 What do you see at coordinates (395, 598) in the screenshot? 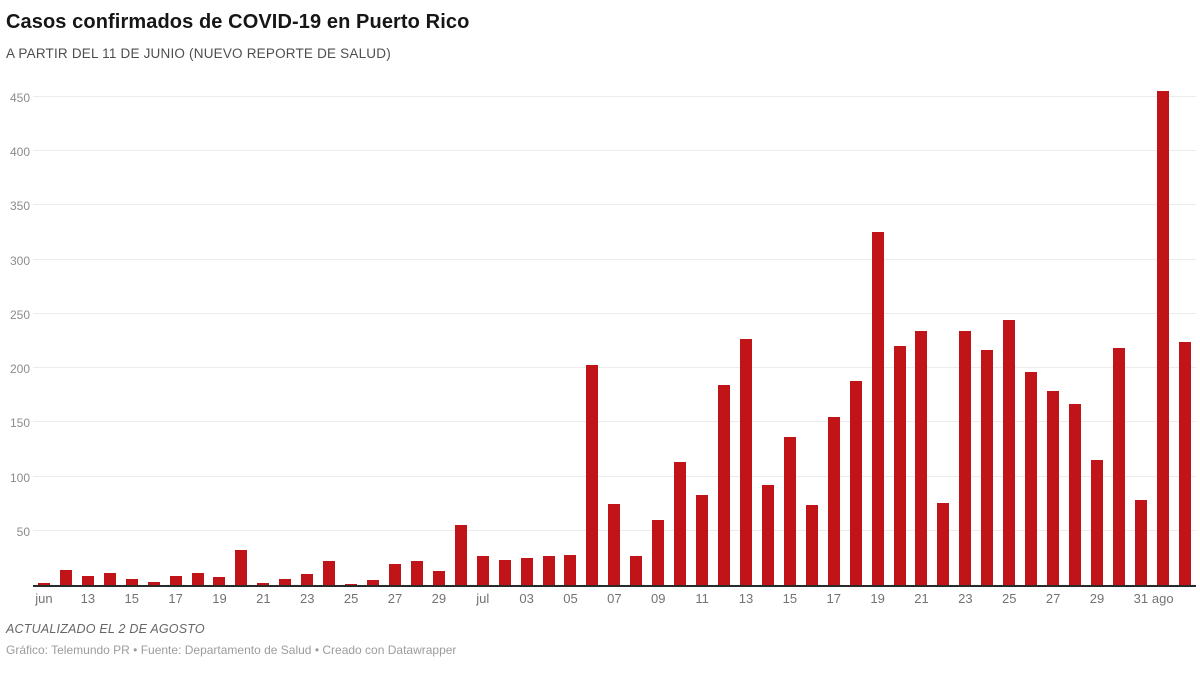
I see `x-axis-label-27: 27` at bounding box center [395, 598].